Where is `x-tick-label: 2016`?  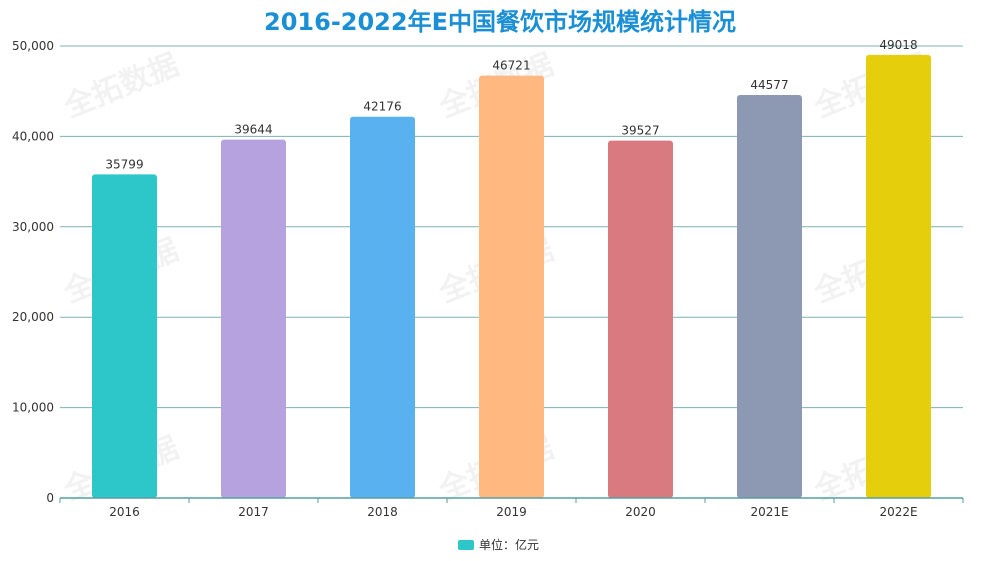
x-tick-label: 2016 is located at coordinates (124, 512).